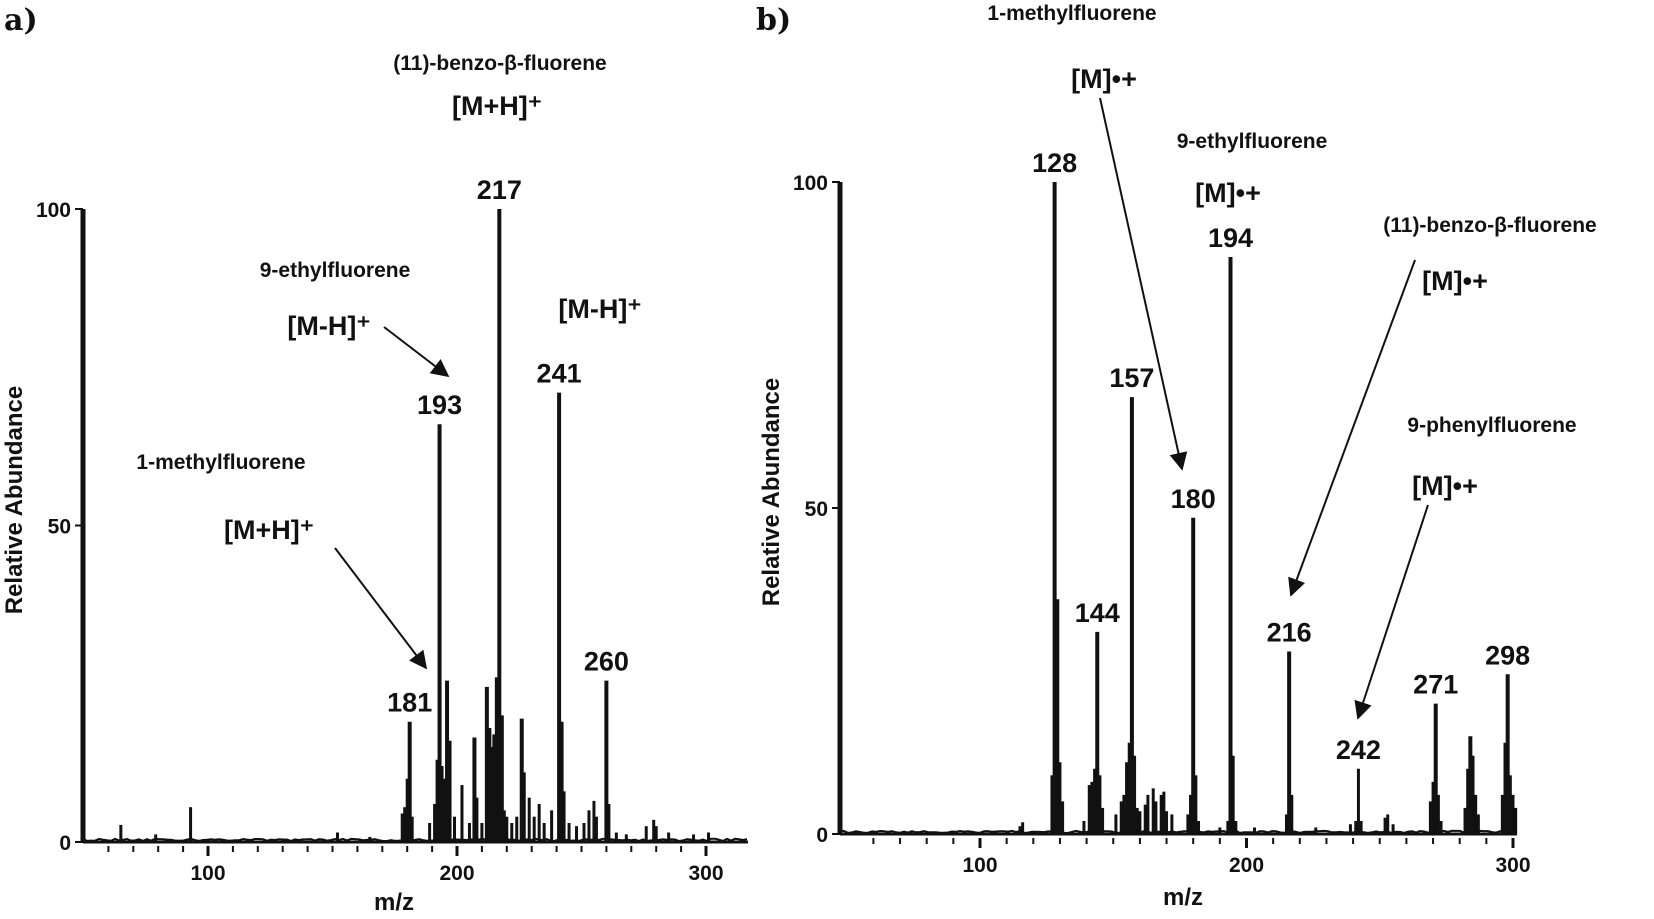 The width and height of the screenshot is (1654, 919). What do you see at coordinates (508, 446) in the screenshot?
I see `panel-a-peak-labels: 181 193 217 241 260` at bounding box center [508, 446].